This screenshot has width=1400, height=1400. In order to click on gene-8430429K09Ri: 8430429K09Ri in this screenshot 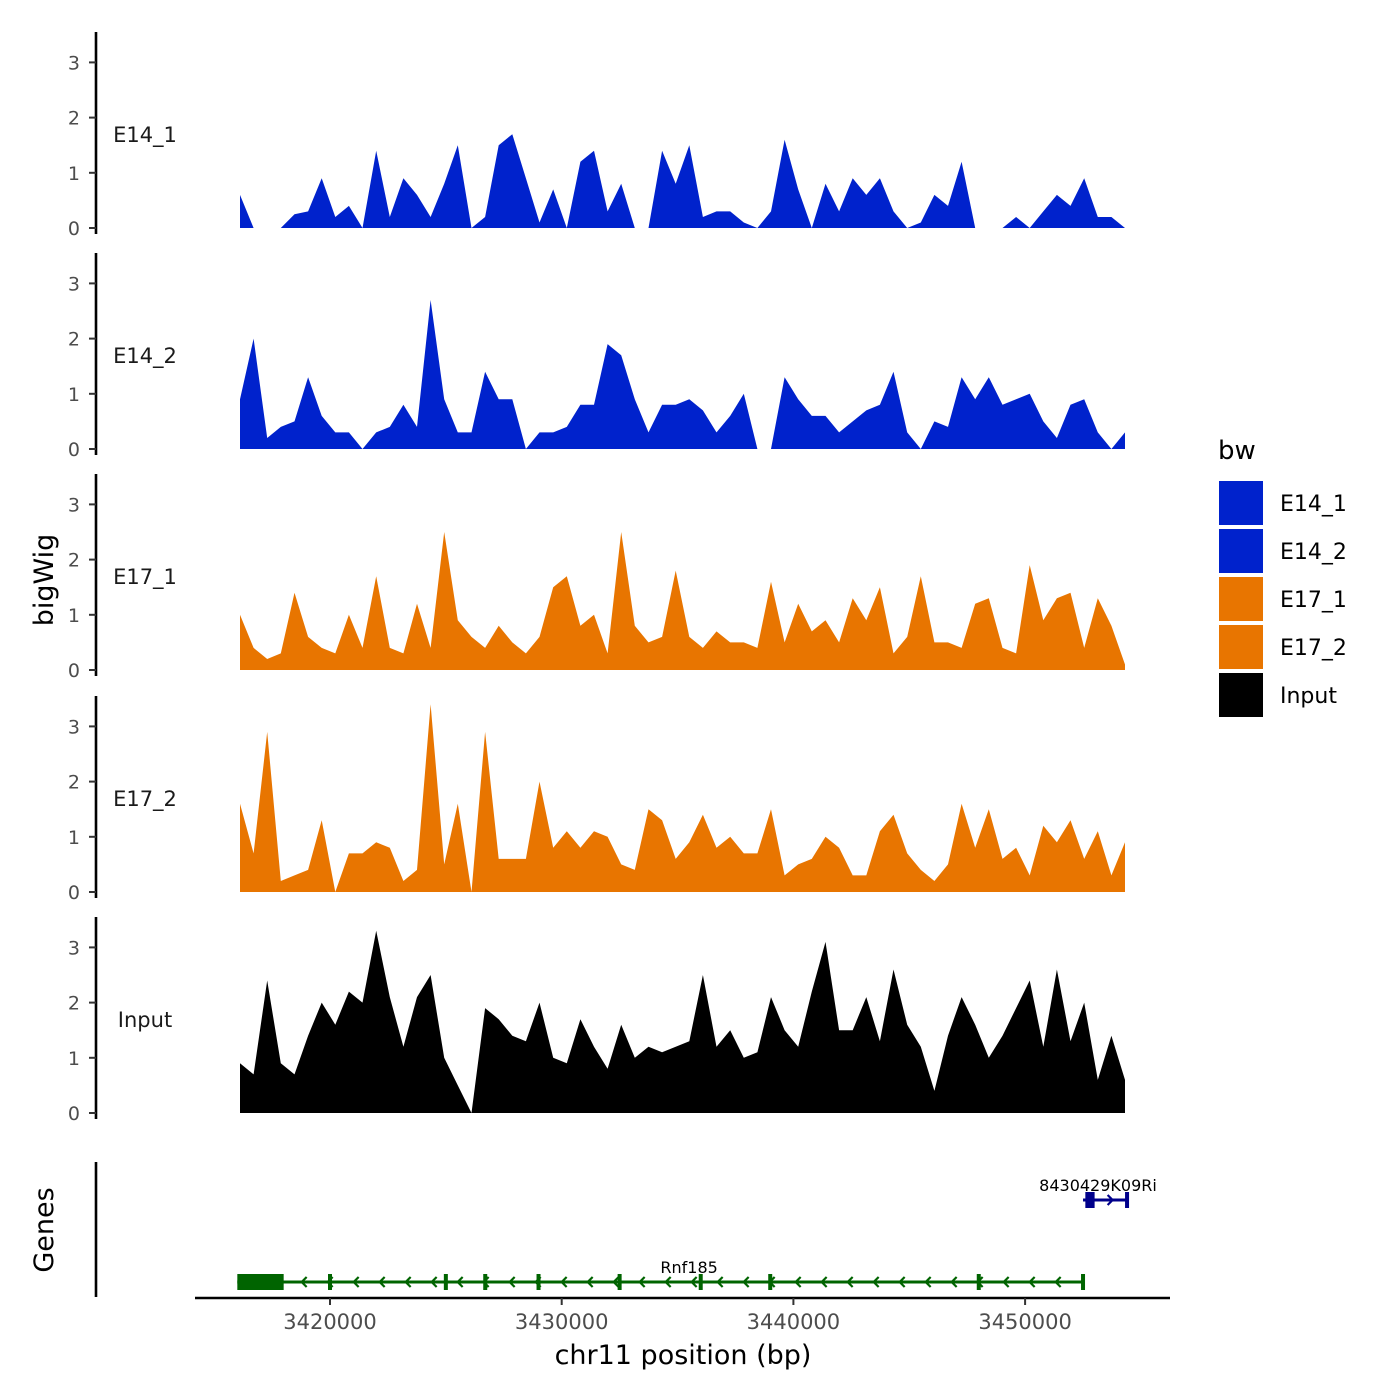, I will do `click(1098, 1192)`.